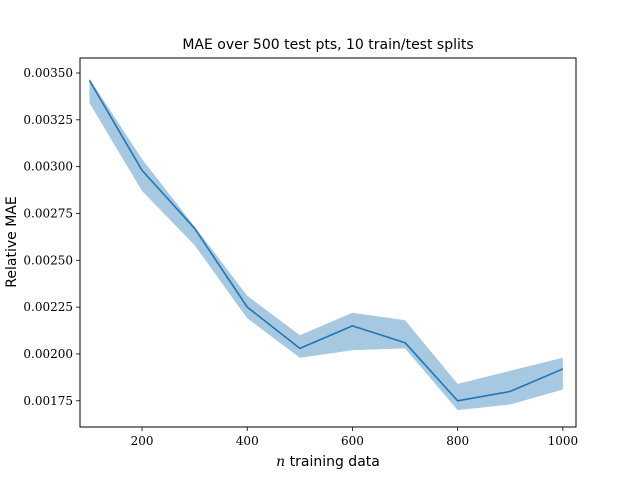 This screenshot has height=480, width=640. What do you see at coordinates (457, 441) in the screenshot?
I see `x-tick-label: 800` at bounding box center [457, 441].